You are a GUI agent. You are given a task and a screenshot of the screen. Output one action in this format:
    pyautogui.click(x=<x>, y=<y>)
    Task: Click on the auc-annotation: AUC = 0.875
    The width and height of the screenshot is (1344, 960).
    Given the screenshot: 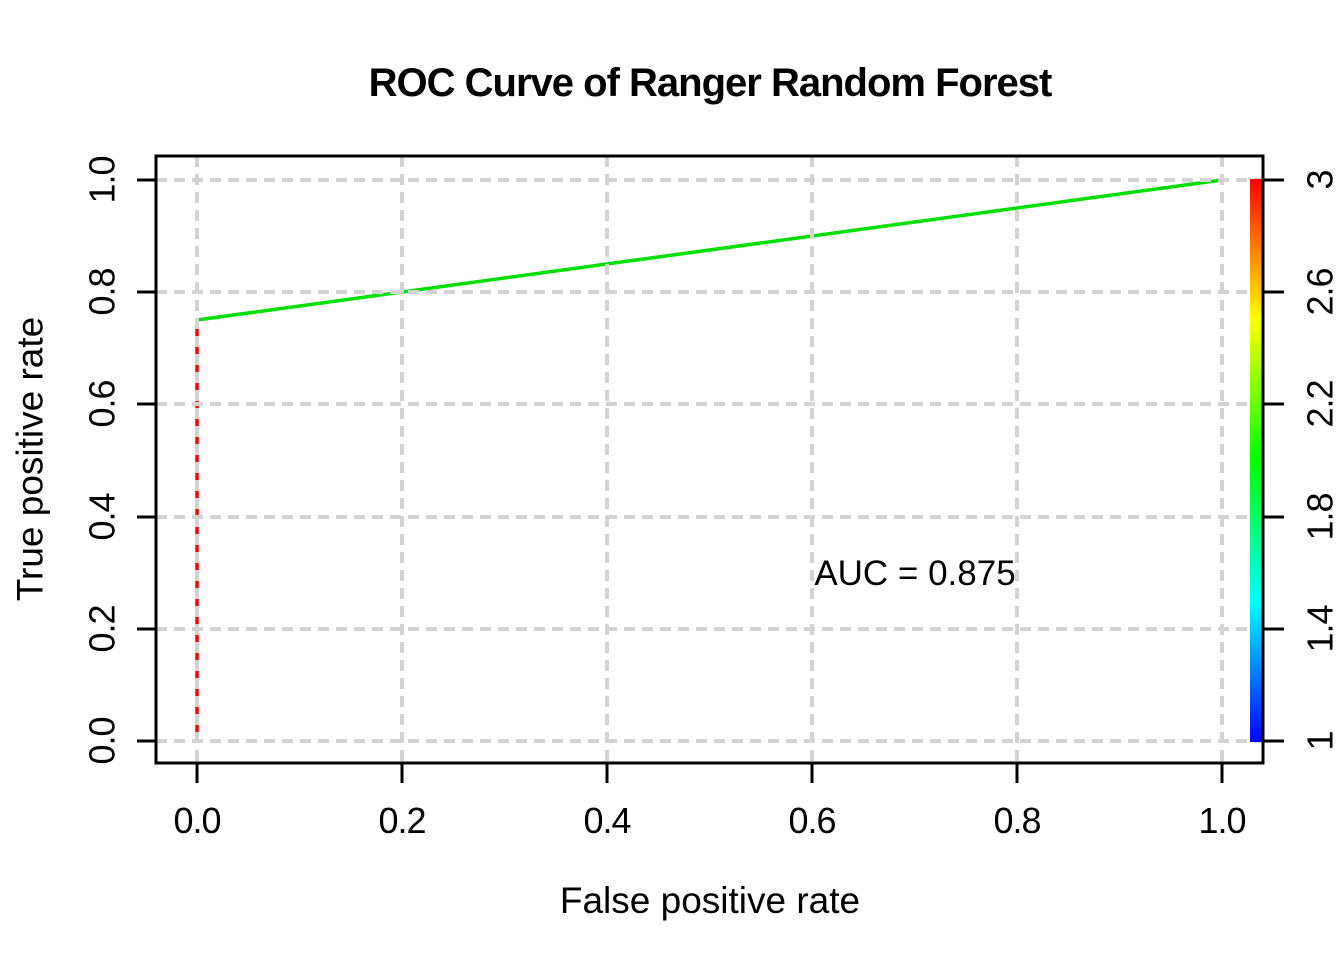 What is the action you would take?
    pyautogui.click(x=914, y=573)
    